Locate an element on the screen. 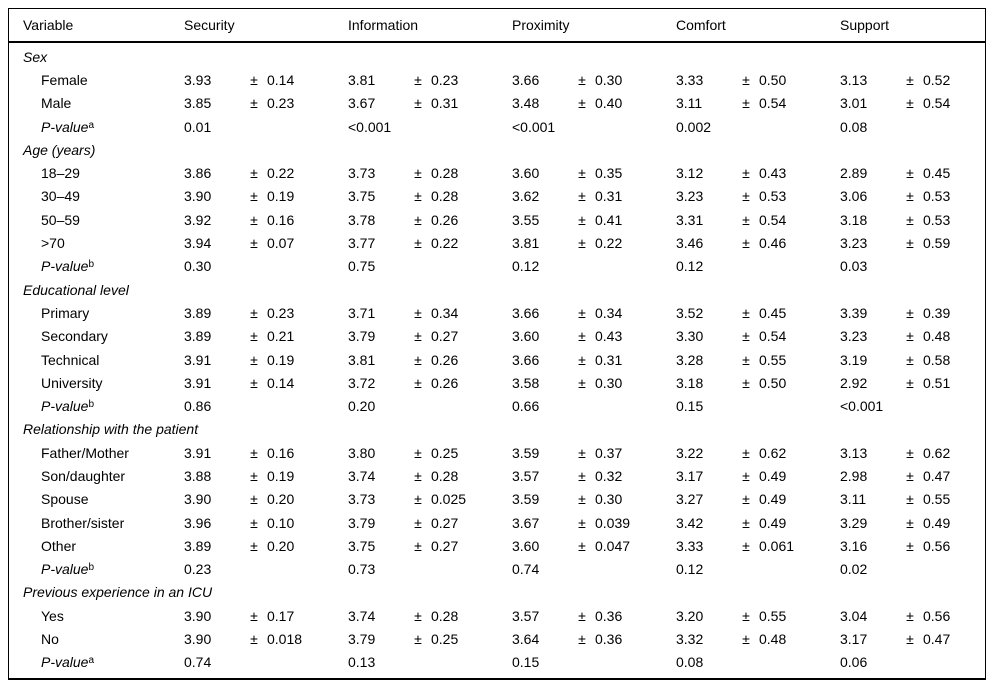 Image resolution: width=996 pixels, height=691 pixels. mean-value: 3.48 is located at coordinates (526, 103).